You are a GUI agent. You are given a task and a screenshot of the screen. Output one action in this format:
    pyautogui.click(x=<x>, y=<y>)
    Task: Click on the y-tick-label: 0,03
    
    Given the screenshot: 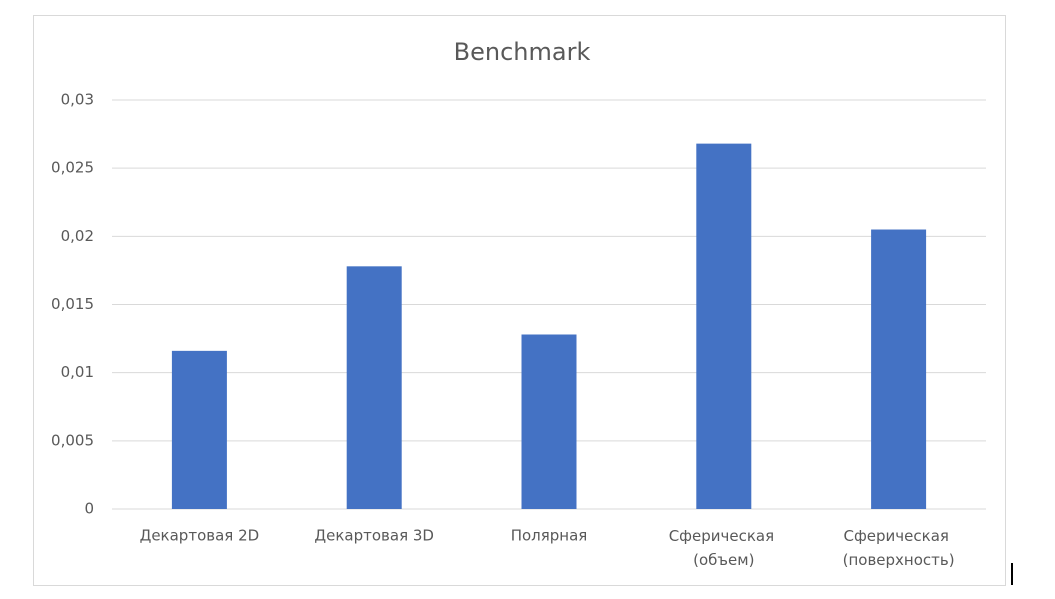 What is the action you would take?
    pyautogui.click(x=77, y=100)
    